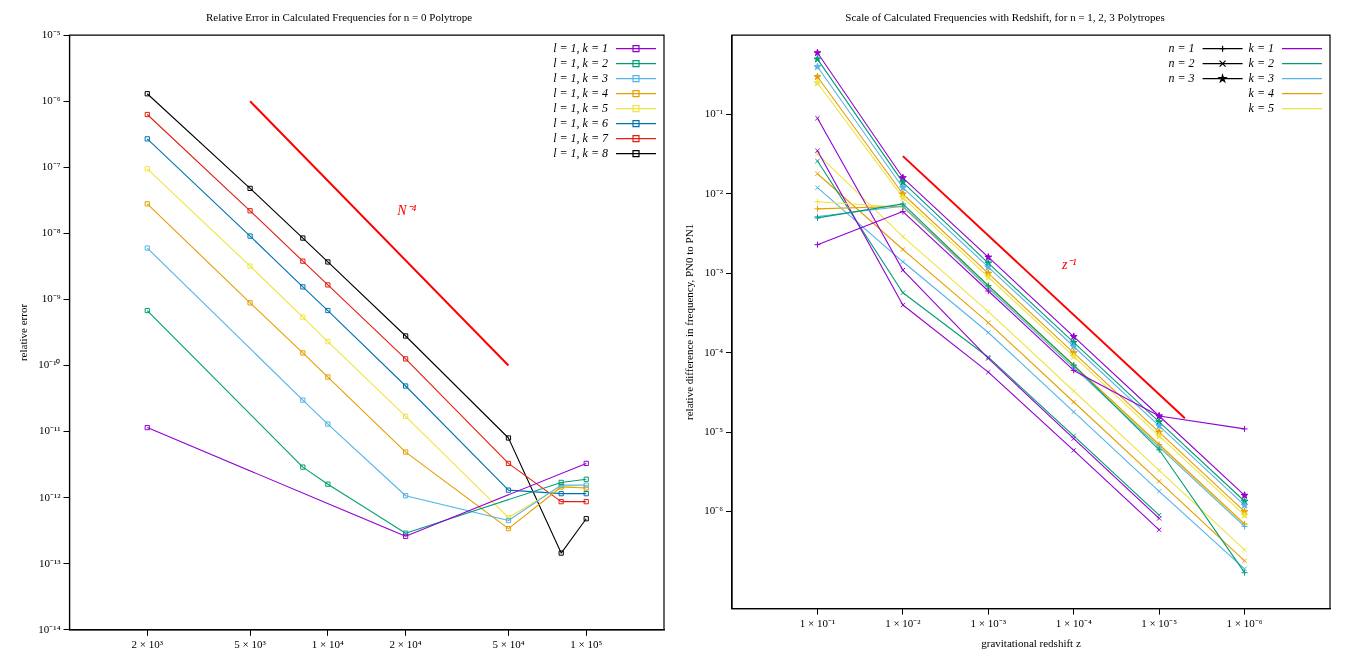 This screenshot has height=665, width=1348. Describe the element at coordinates (689, 321) in the screenshot. I see `y-axis-title: relative difference in frequency, PN0 to PN1` at that location.